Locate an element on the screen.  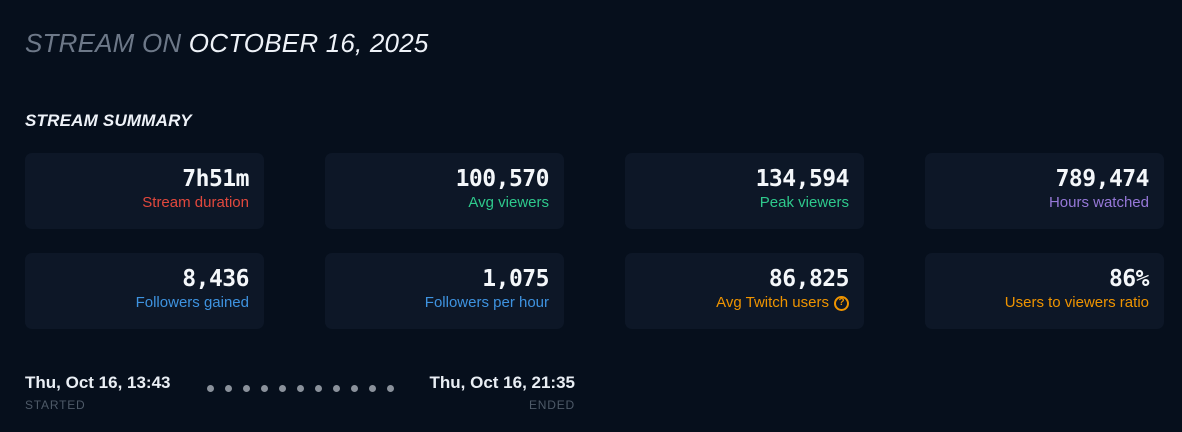
stat-label-text: Peak viewers is located at coordinates (804, 202).